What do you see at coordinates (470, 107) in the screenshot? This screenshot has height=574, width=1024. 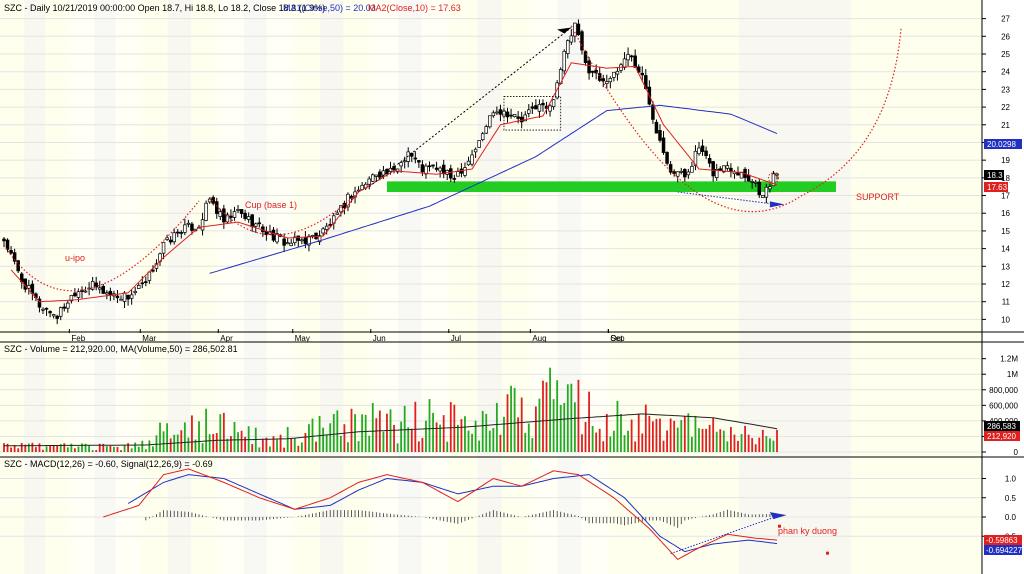 I see `trend-arrow` at bounding box center [470, 107].